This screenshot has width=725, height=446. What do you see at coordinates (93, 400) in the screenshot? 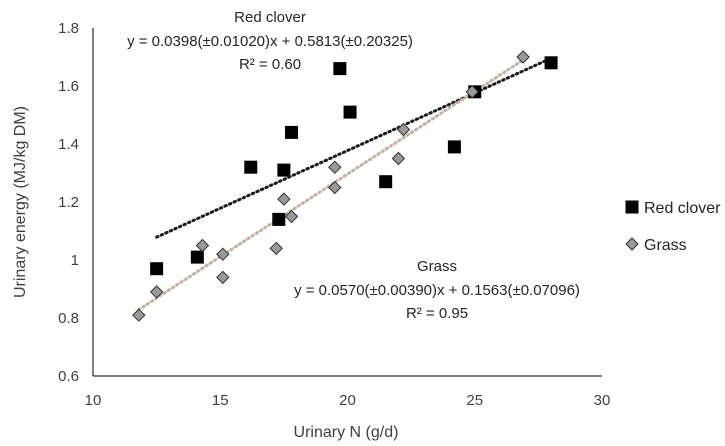
I see `x-tick-label: 10` at bounding box center [93, 400].